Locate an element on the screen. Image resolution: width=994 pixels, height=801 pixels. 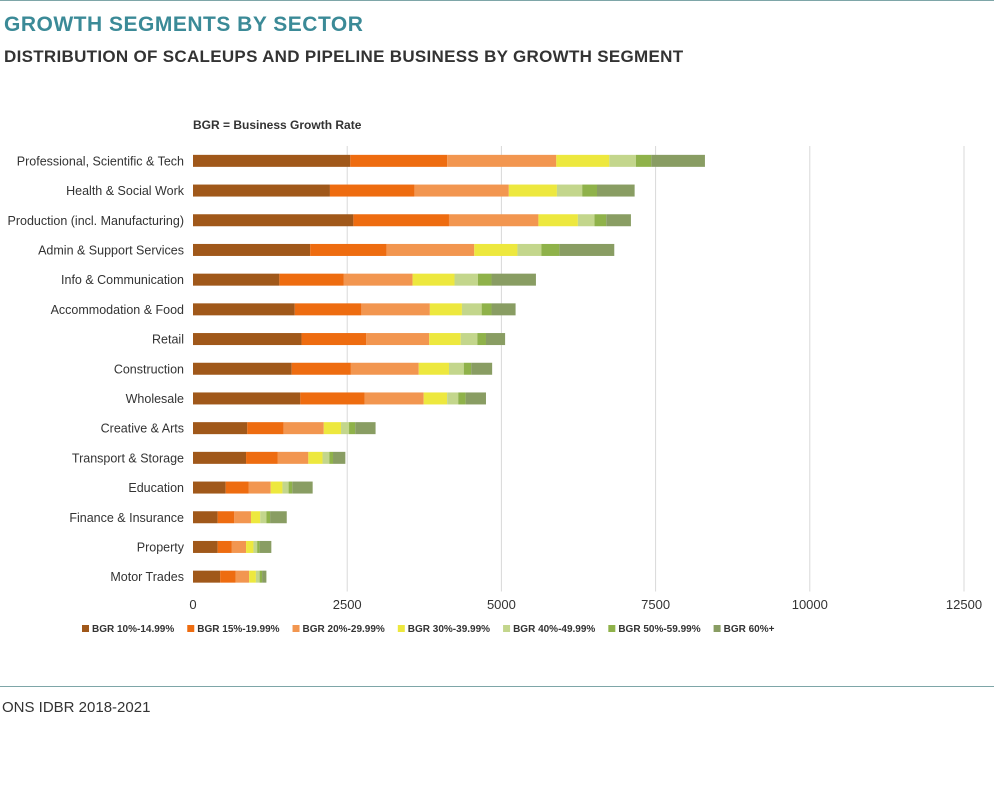
category-label: Admin & Support Services is located at coordinates (111, 250).